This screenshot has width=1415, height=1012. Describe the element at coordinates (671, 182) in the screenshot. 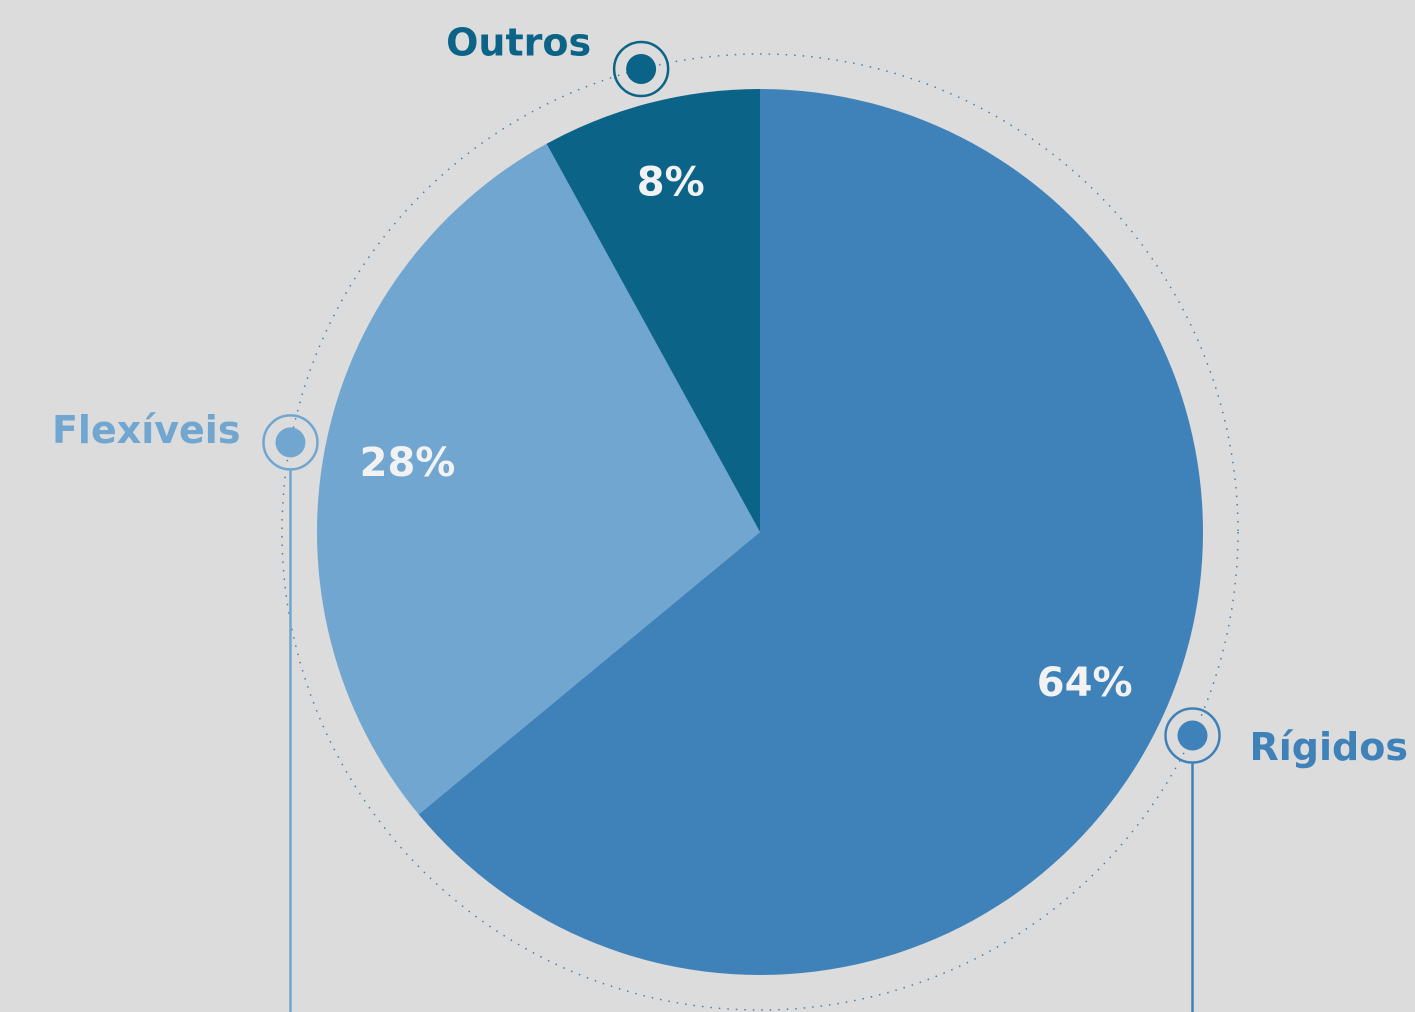

I see `value-label: 8%` at that location.